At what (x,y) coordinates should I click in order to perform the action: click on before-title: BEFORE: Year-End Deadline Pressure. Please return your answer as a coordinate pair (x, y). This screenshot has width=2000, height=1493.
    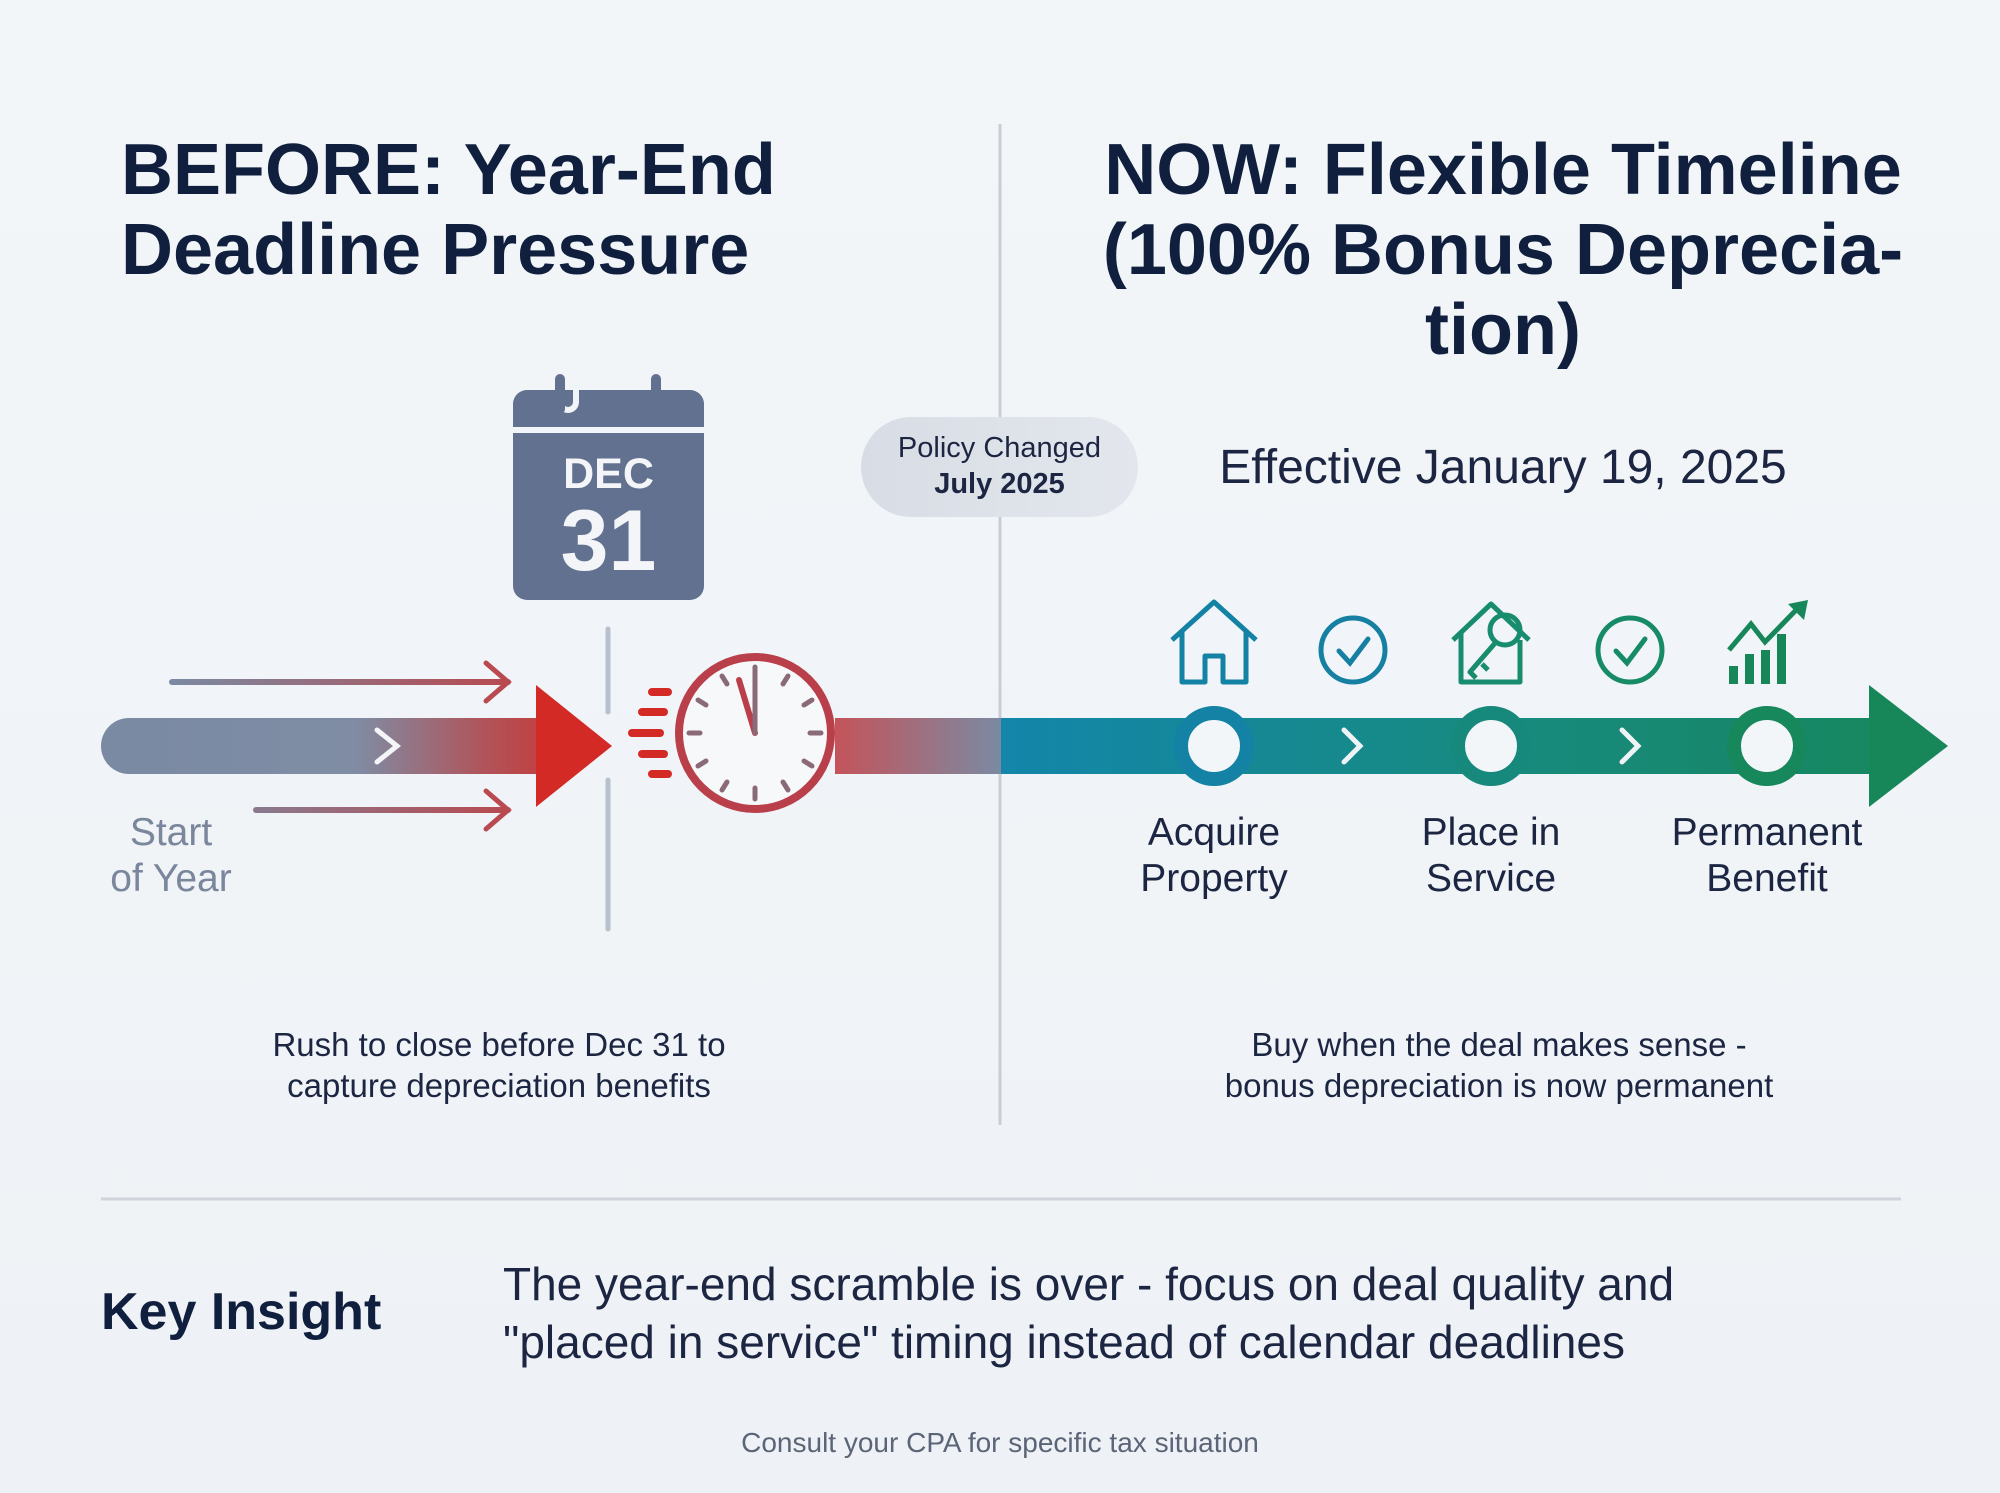
    Looking at the image, I should click on (448, 210).